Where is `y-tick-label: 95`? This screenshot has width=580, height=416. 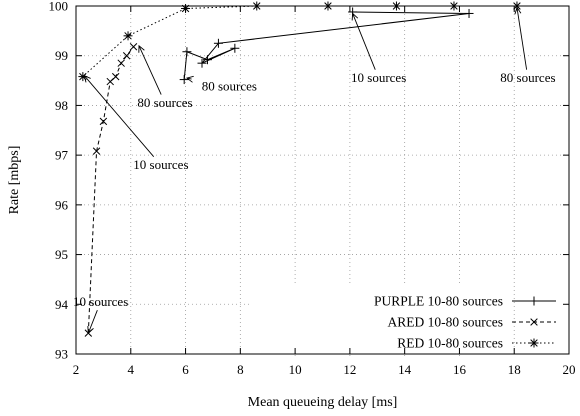 y-tick-label: 95 is located at coordinates (61, 254).